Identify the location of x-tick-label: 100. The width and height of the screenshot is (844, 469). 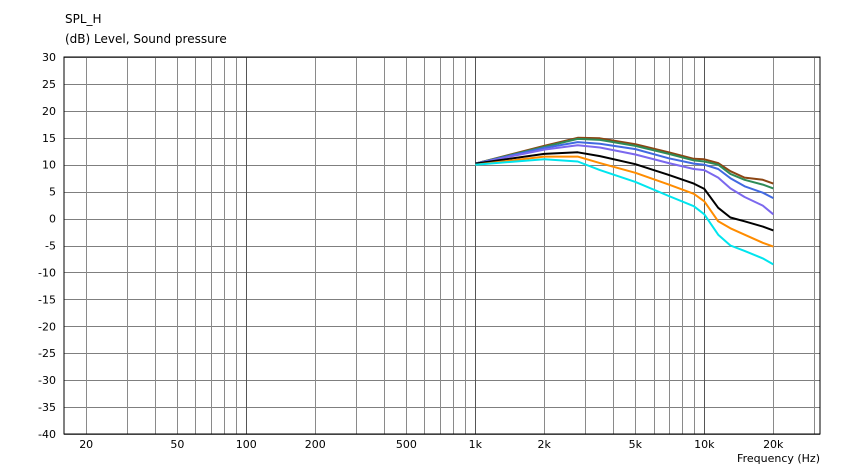
(246, 444).